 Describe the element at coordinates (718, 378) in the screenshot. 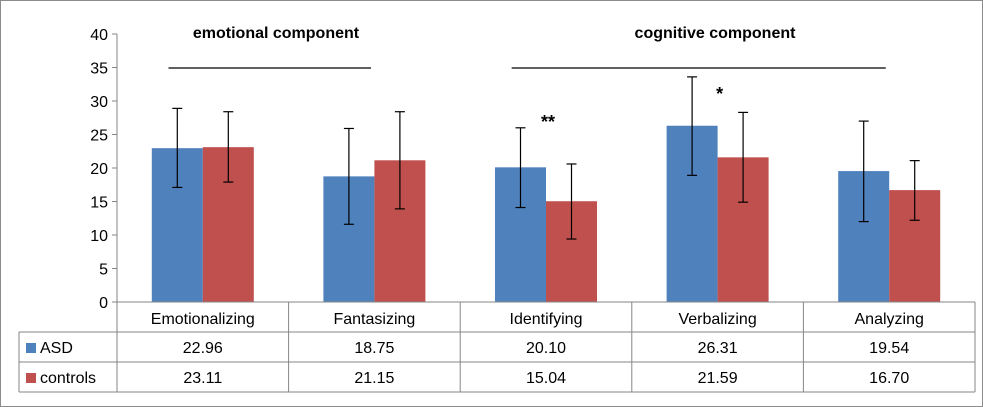

I see `table-value: 21.59` at that location.